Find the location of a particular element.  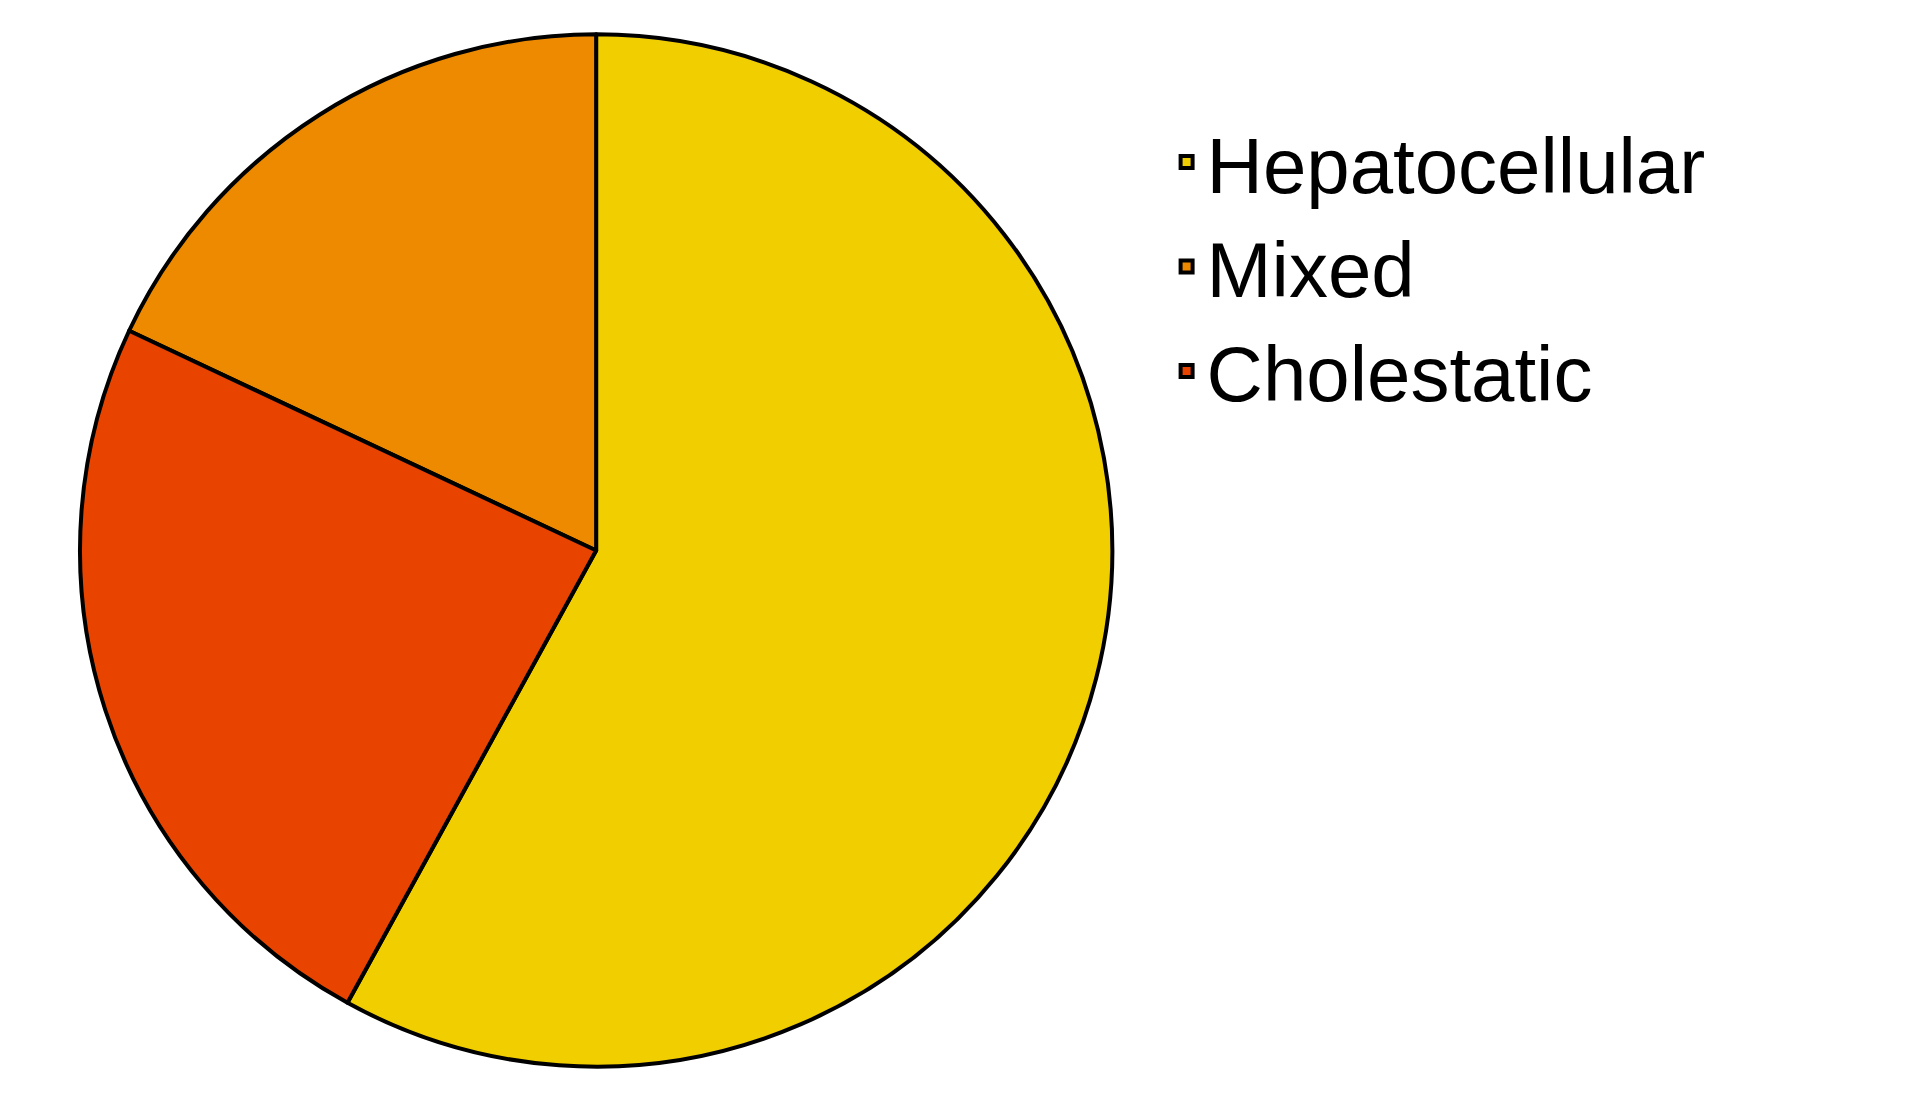

legend-label: Mixed is located at coordinates (1310, 269).